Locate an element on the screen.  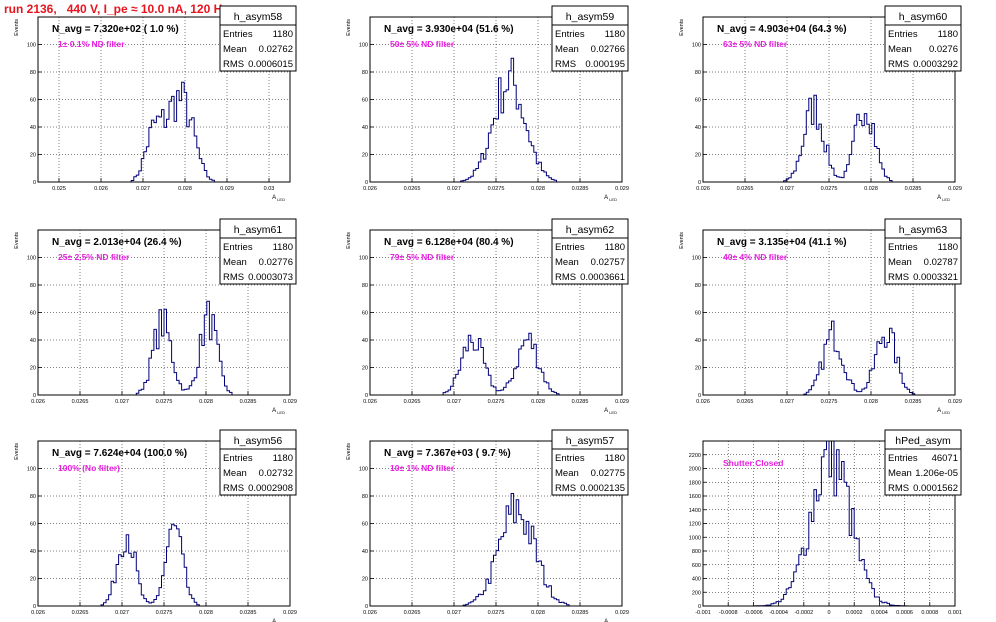
histogram-line-h_asym58 is located at coordinates (164, 132).